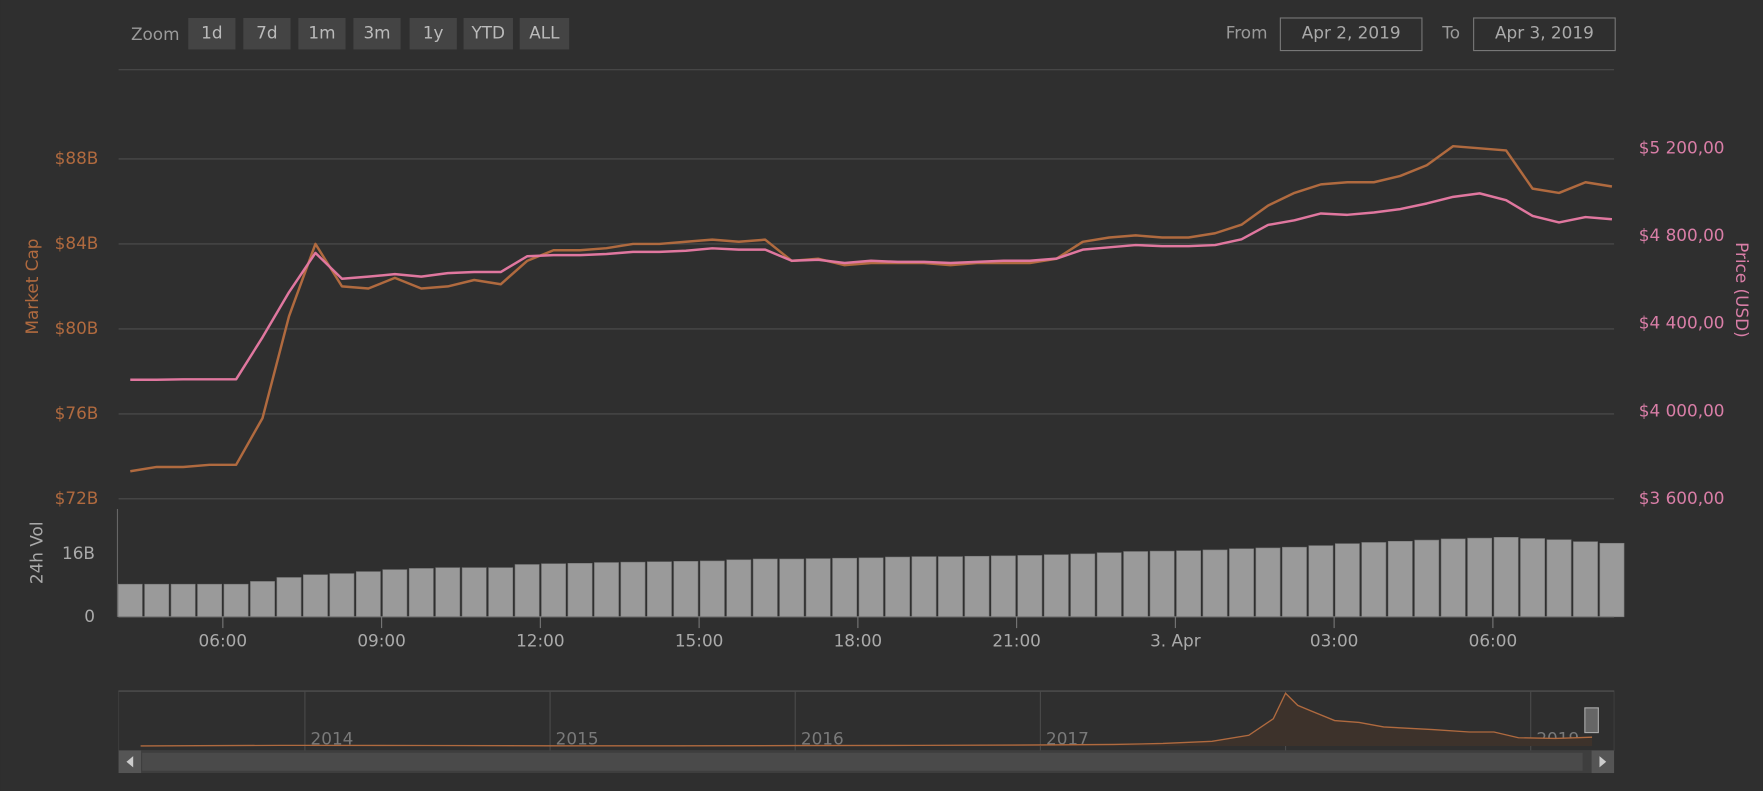 This screenshot has height=791, width=1763. I want to click on zoom-button-label: YTD, so click(487, 33).